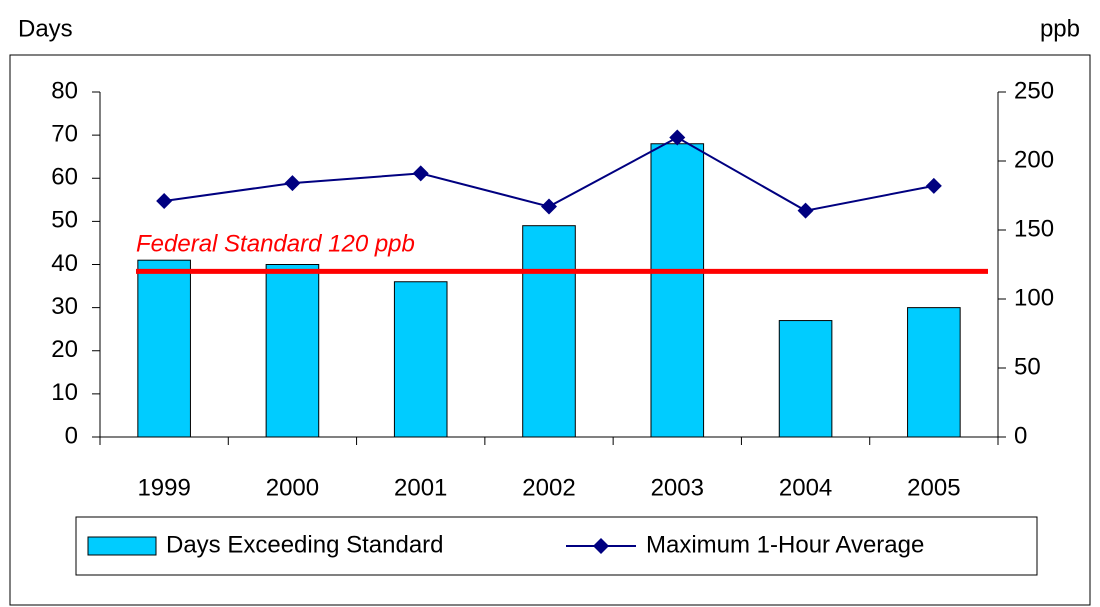  I want to click on annotation: Federal Standard 120 ppb, so click(275, 244).